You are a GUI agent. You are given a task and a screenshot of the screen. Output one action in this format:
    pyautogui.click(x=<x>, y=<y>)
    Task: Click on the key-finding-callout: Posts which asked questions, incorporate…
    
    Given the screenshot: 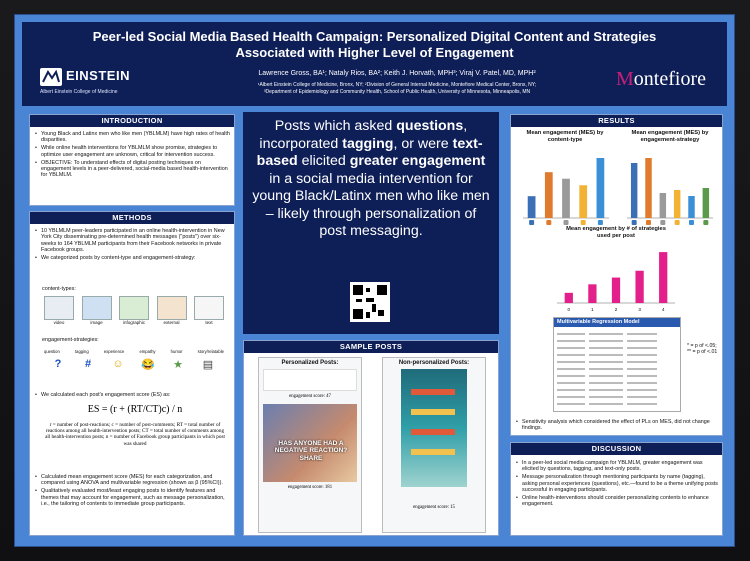 What is the action you would take?
    pyautogui.click(x=371, y=223)
    